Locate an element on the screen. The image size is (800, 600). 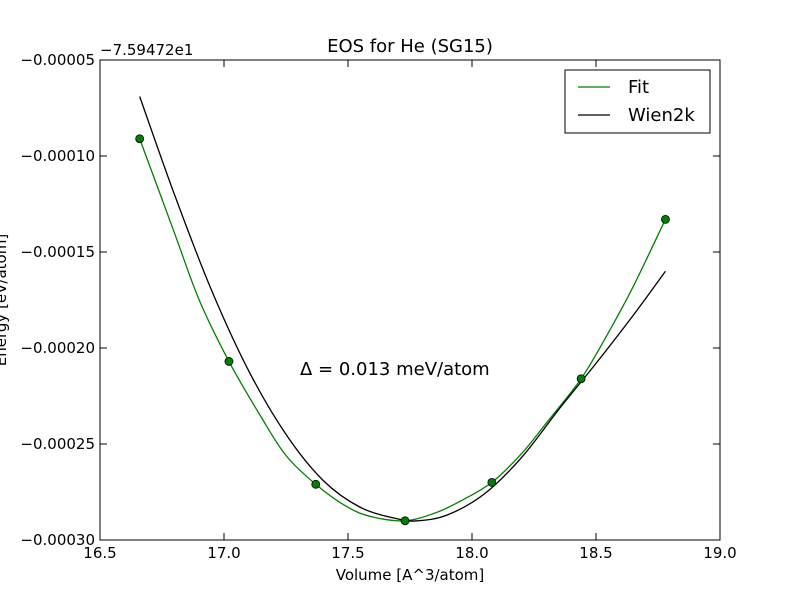
x-tick-label: 17.0 is located at coordinates (223, 553).